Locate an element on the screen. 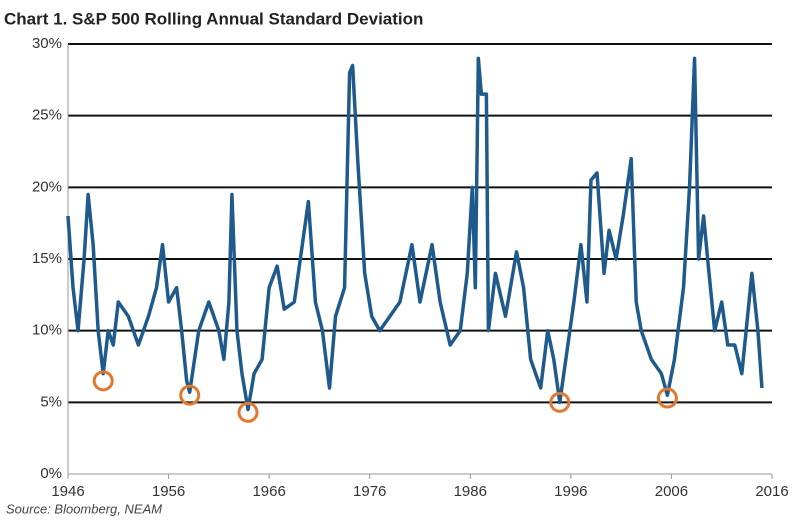 Image resolution: width=803 pixels, height=526 pixels. x-tick-label: 1956 is located at coordinates (168, 491).